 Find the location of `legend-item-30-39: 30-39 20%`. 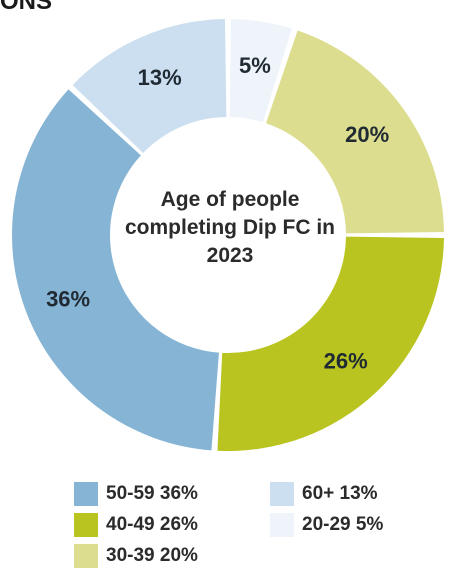

legend-item-30-39: 30-39 20% is located at coordinates (136, 556).